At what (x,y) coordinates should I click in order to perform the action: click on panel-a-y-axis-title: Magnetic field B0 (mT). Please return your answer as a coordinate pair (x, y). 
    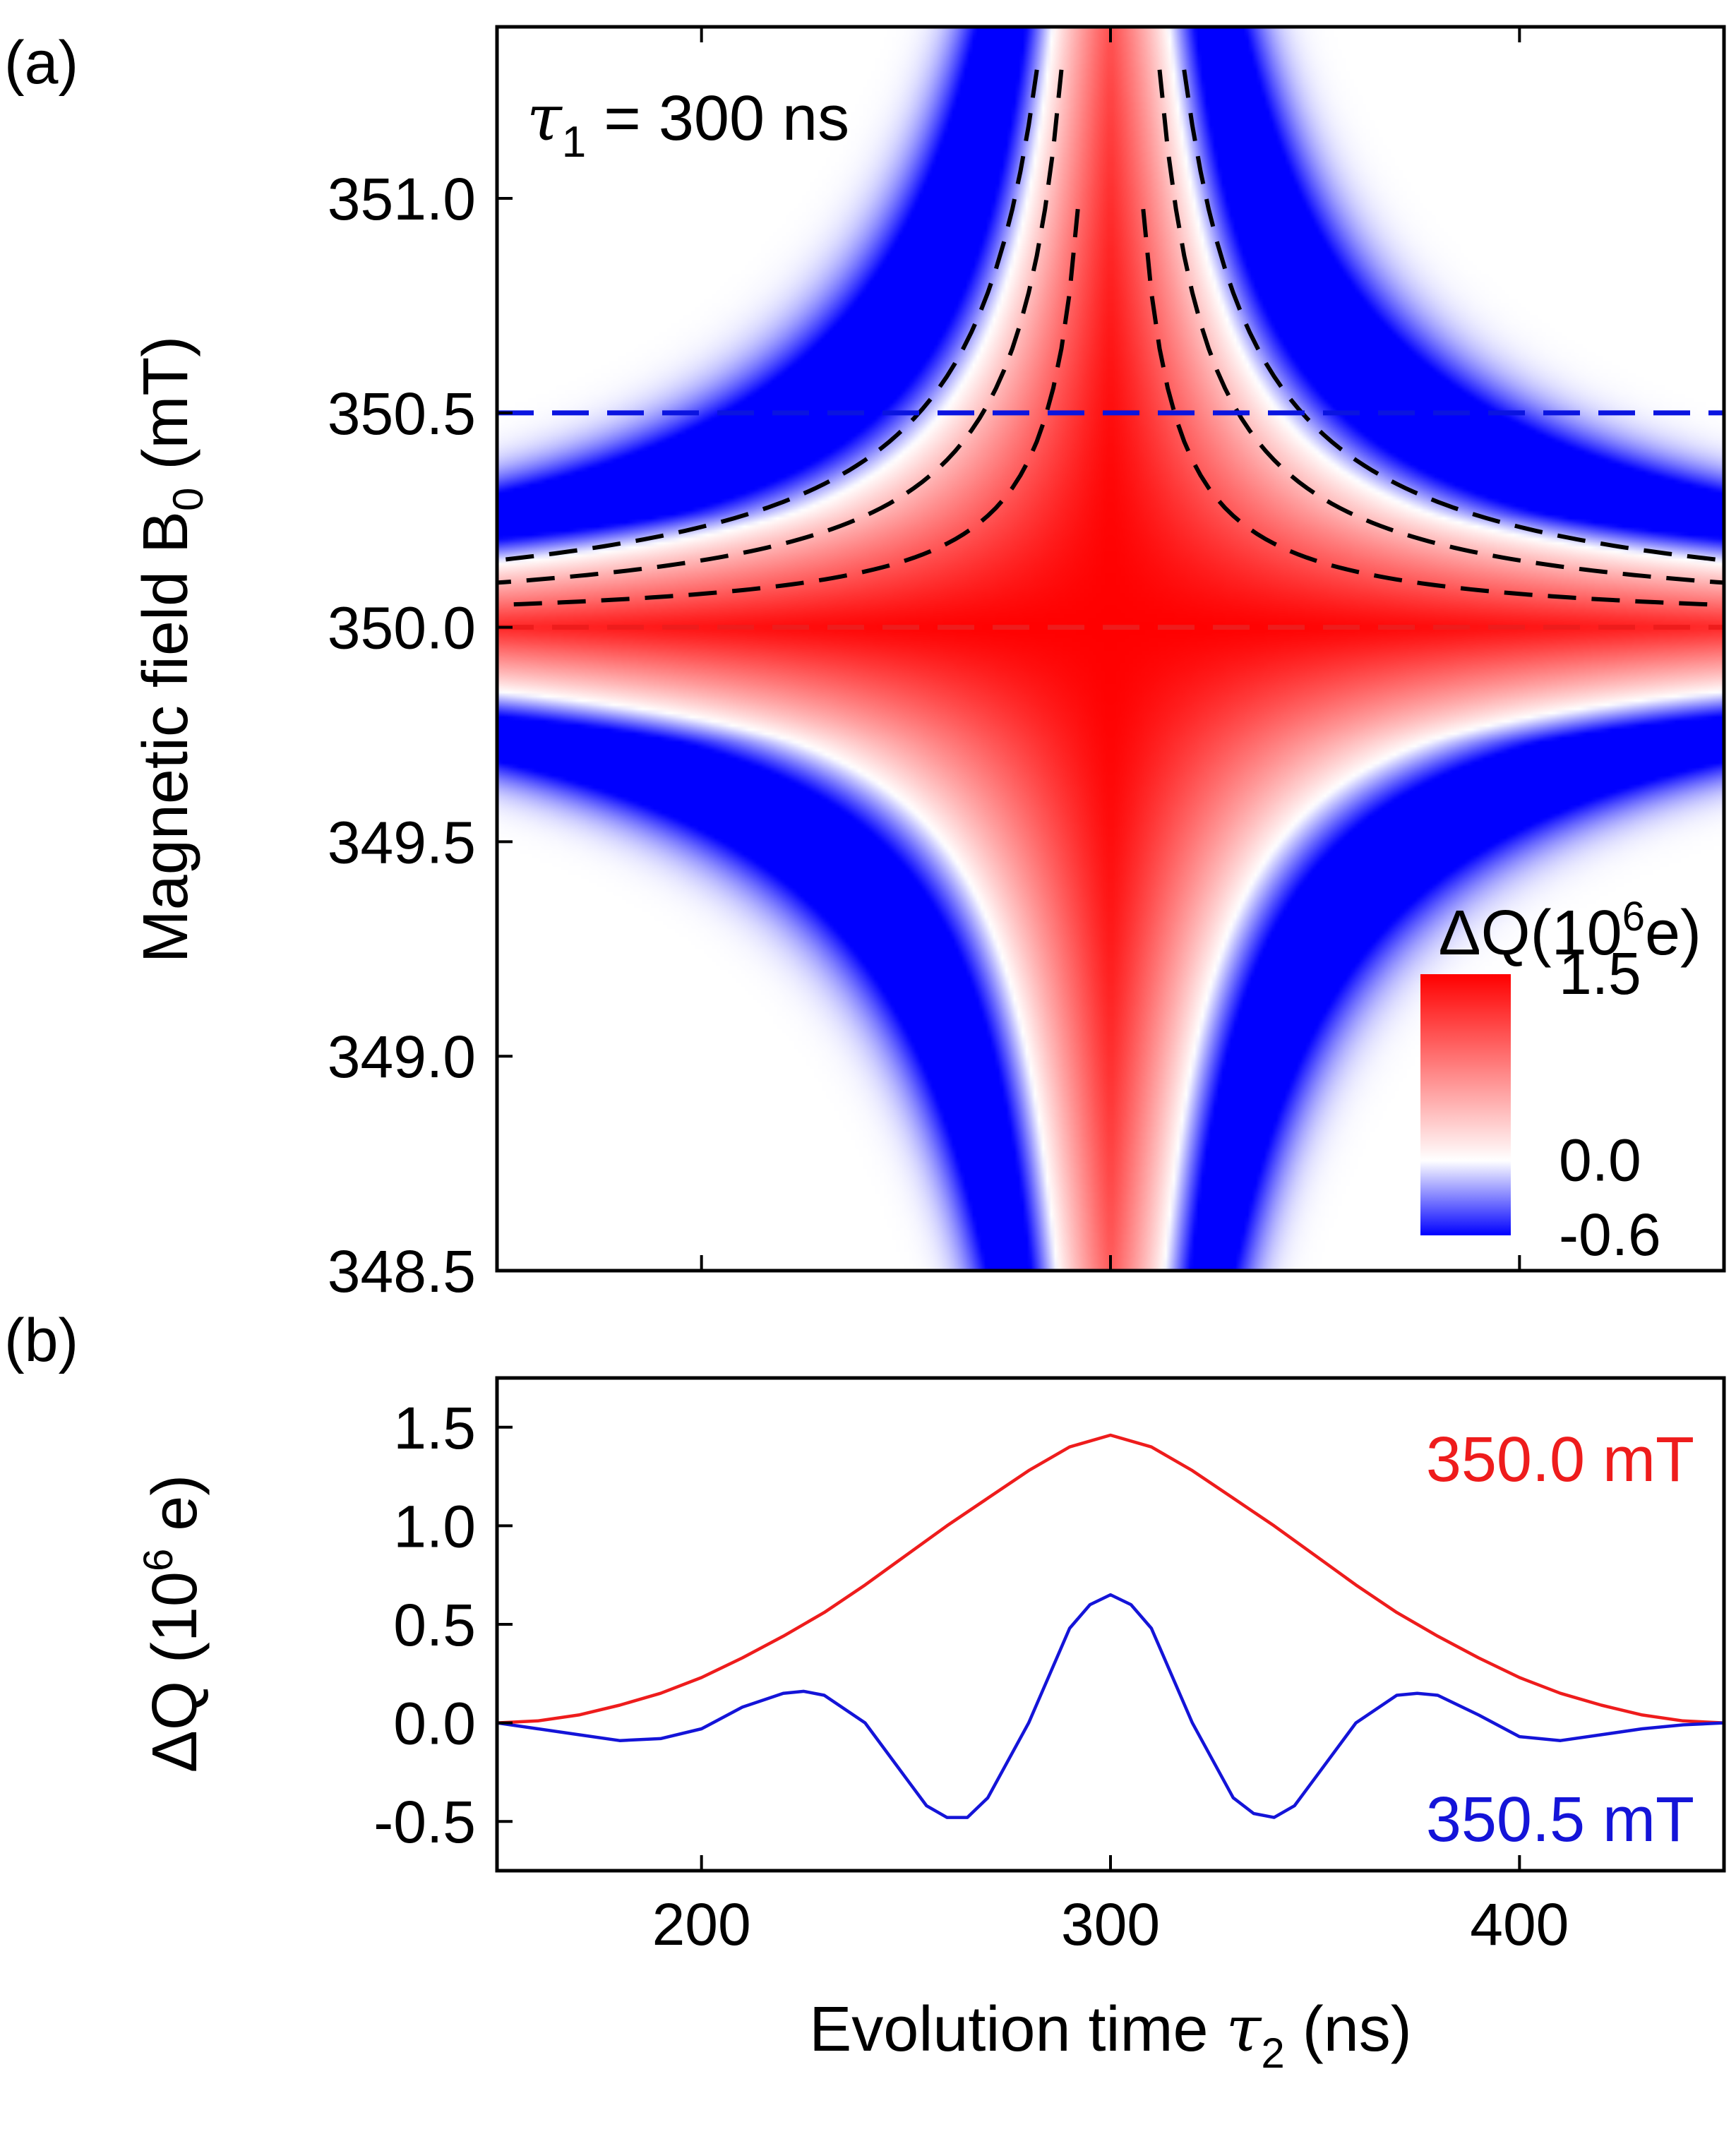
    Looking at the image, I should click on (171, 650).